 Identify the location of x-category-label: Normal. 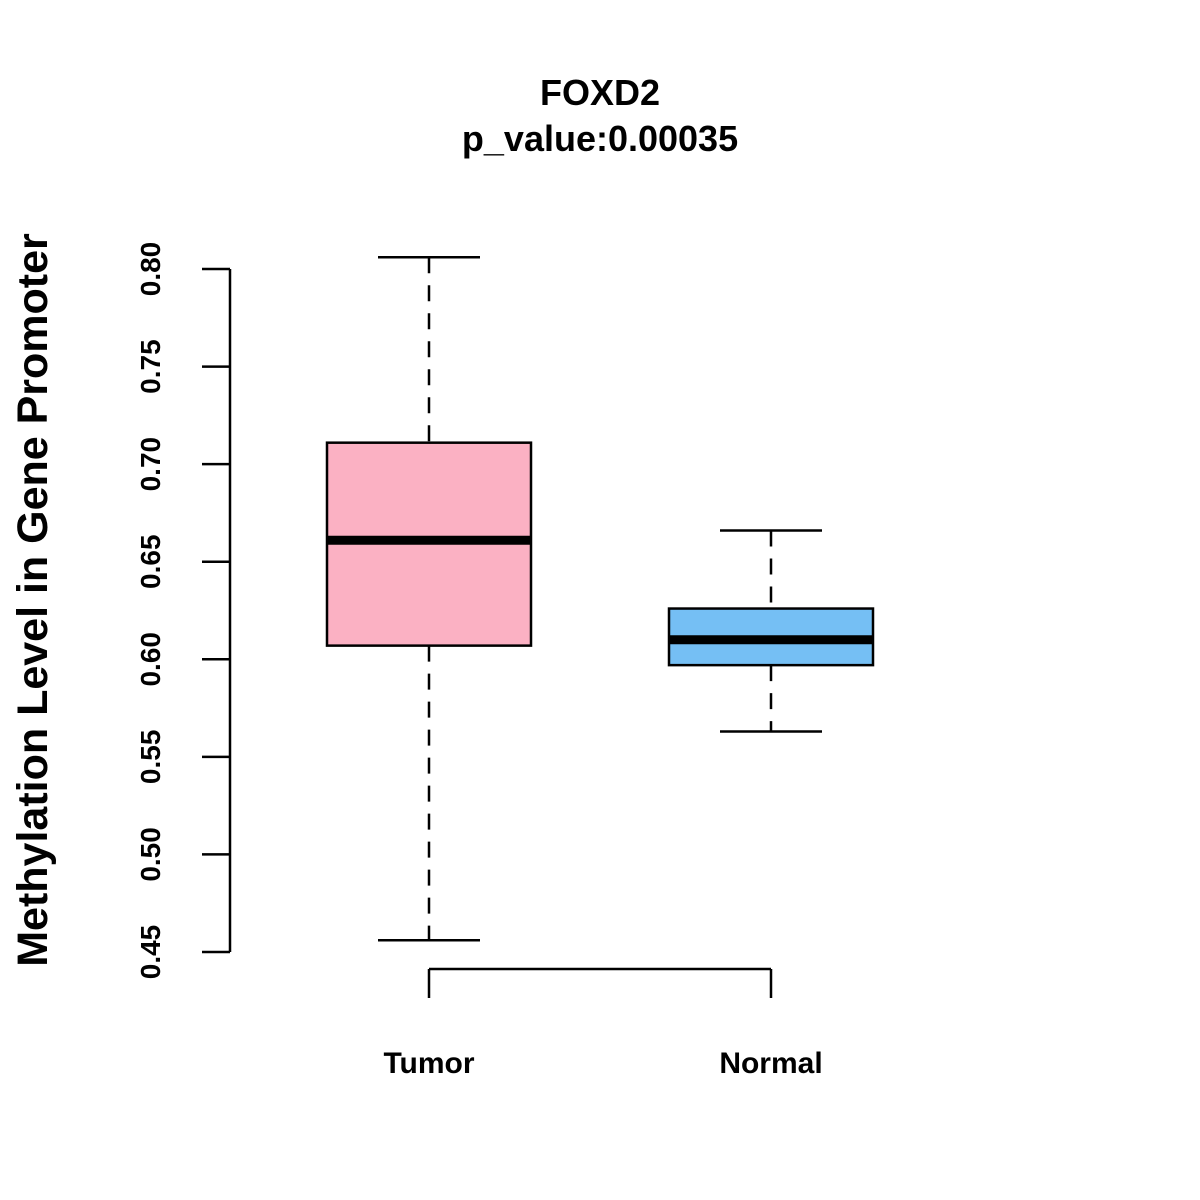
(770, 1063).